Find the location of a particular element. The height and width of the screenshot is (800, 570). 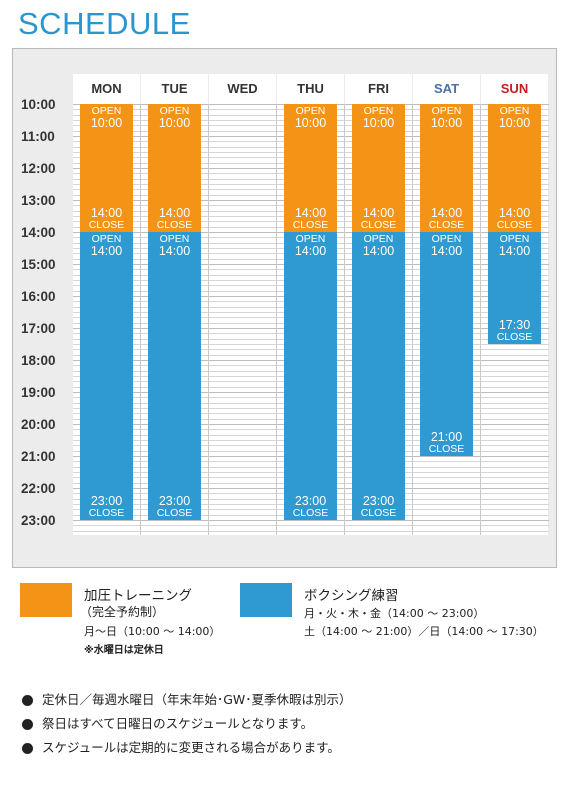

boxing-legend-name: ボクシング練習 is located at coordinates (351, 596).